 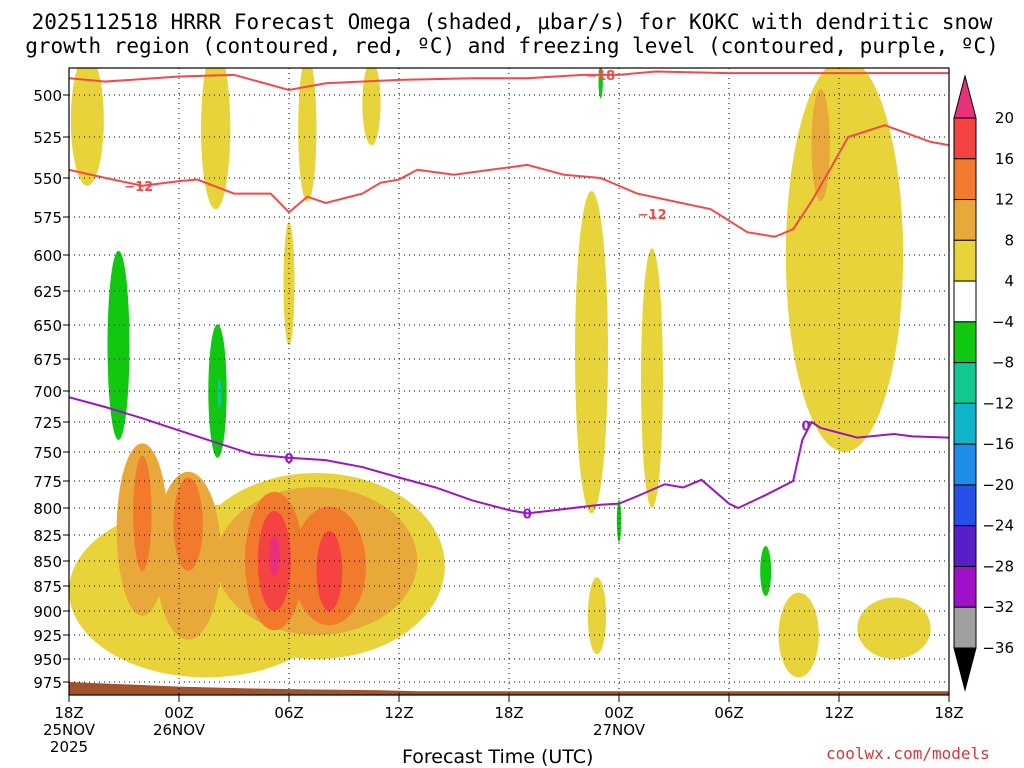 I want to click on x-tick-label-6: 06Z, so click(x=728, y=713).